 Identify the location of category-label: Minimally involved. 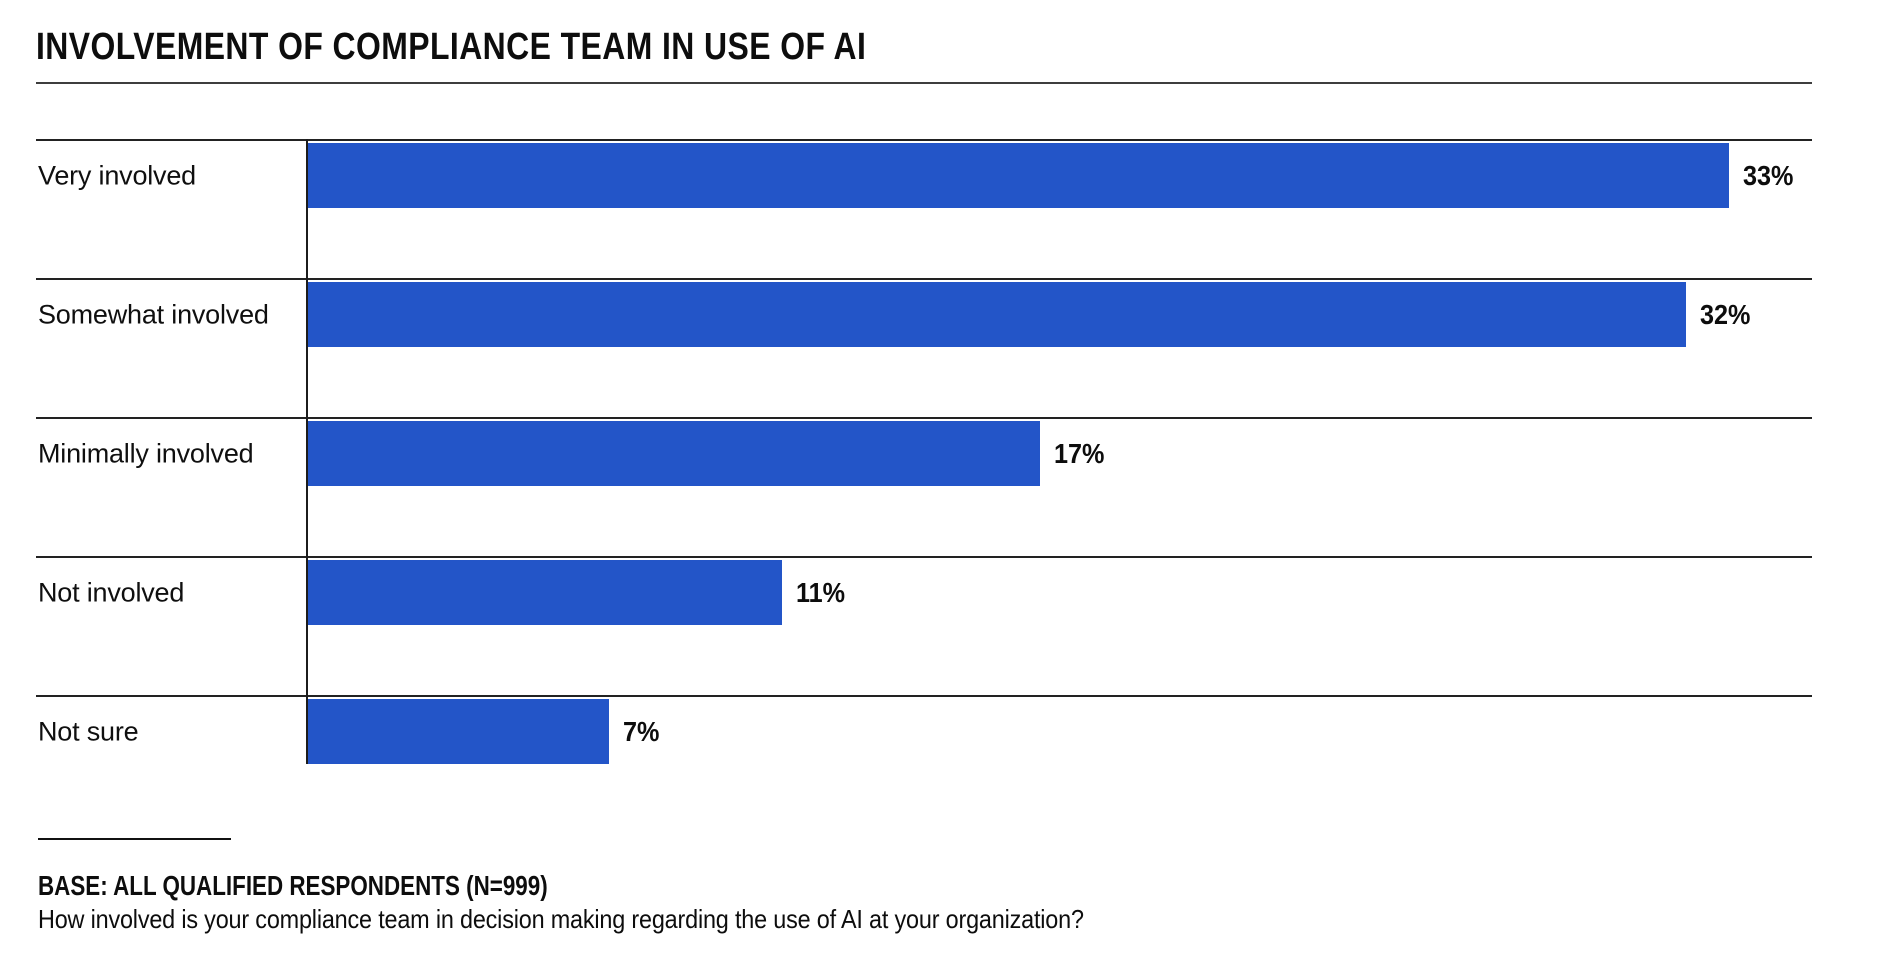
(146, 453).